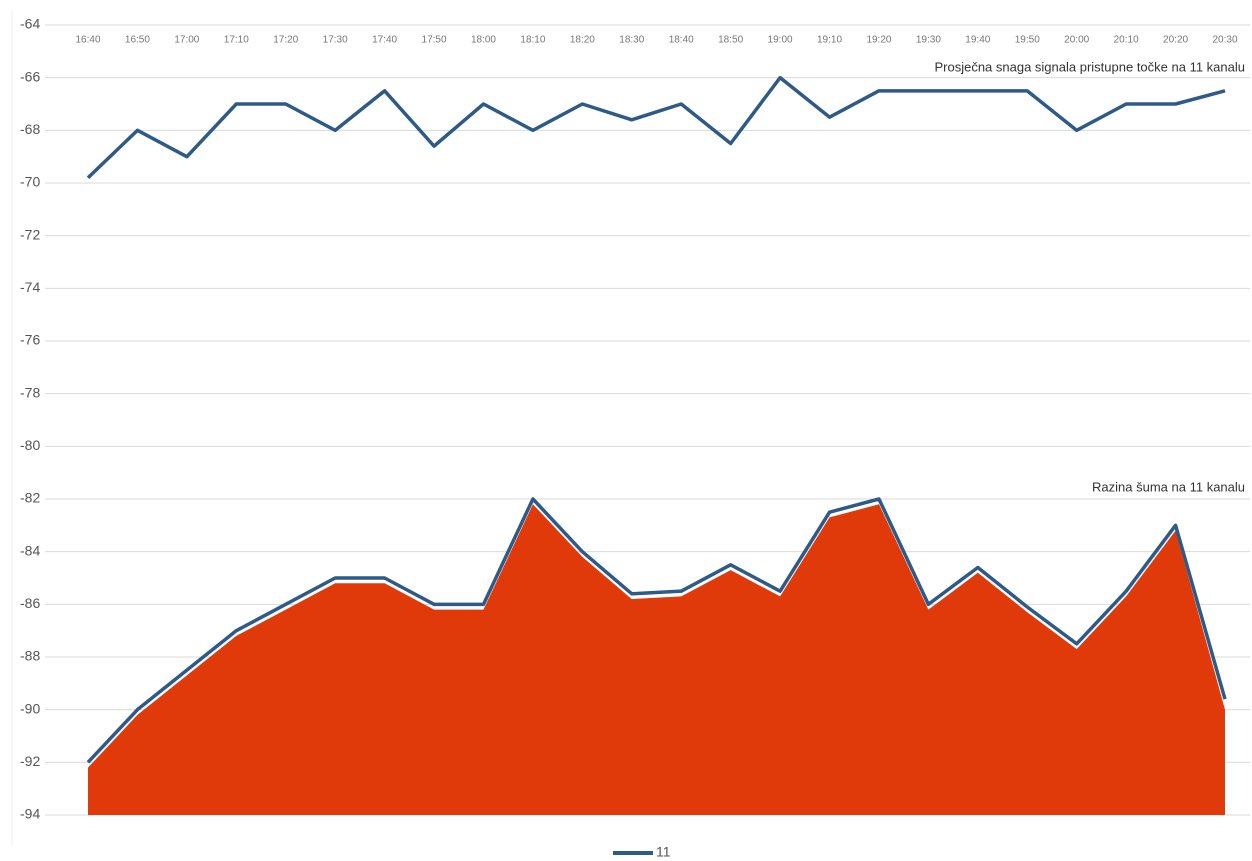 The image size is (1252, 861). What do you see at coordinates (663, 852) in the screenshot?
I see `legend-label: 11` at bounding box center [663, 852].